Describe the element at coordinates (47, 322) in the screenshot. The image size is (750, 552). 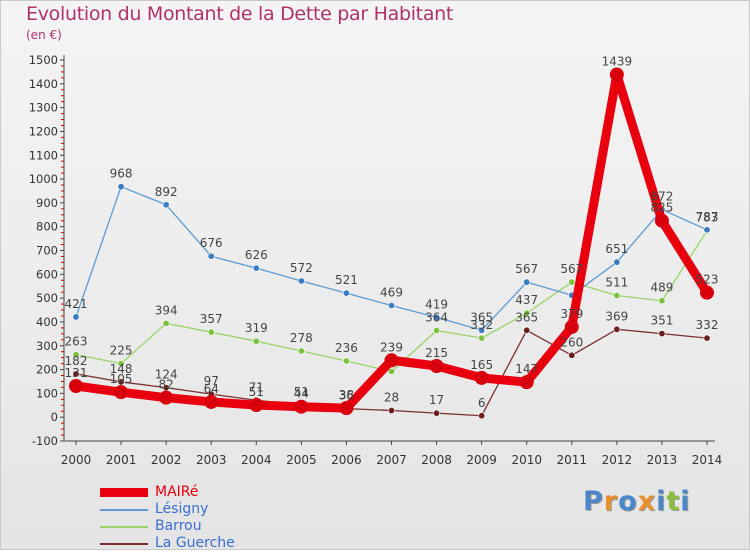
I see `y-tick-label: 400` at that location.